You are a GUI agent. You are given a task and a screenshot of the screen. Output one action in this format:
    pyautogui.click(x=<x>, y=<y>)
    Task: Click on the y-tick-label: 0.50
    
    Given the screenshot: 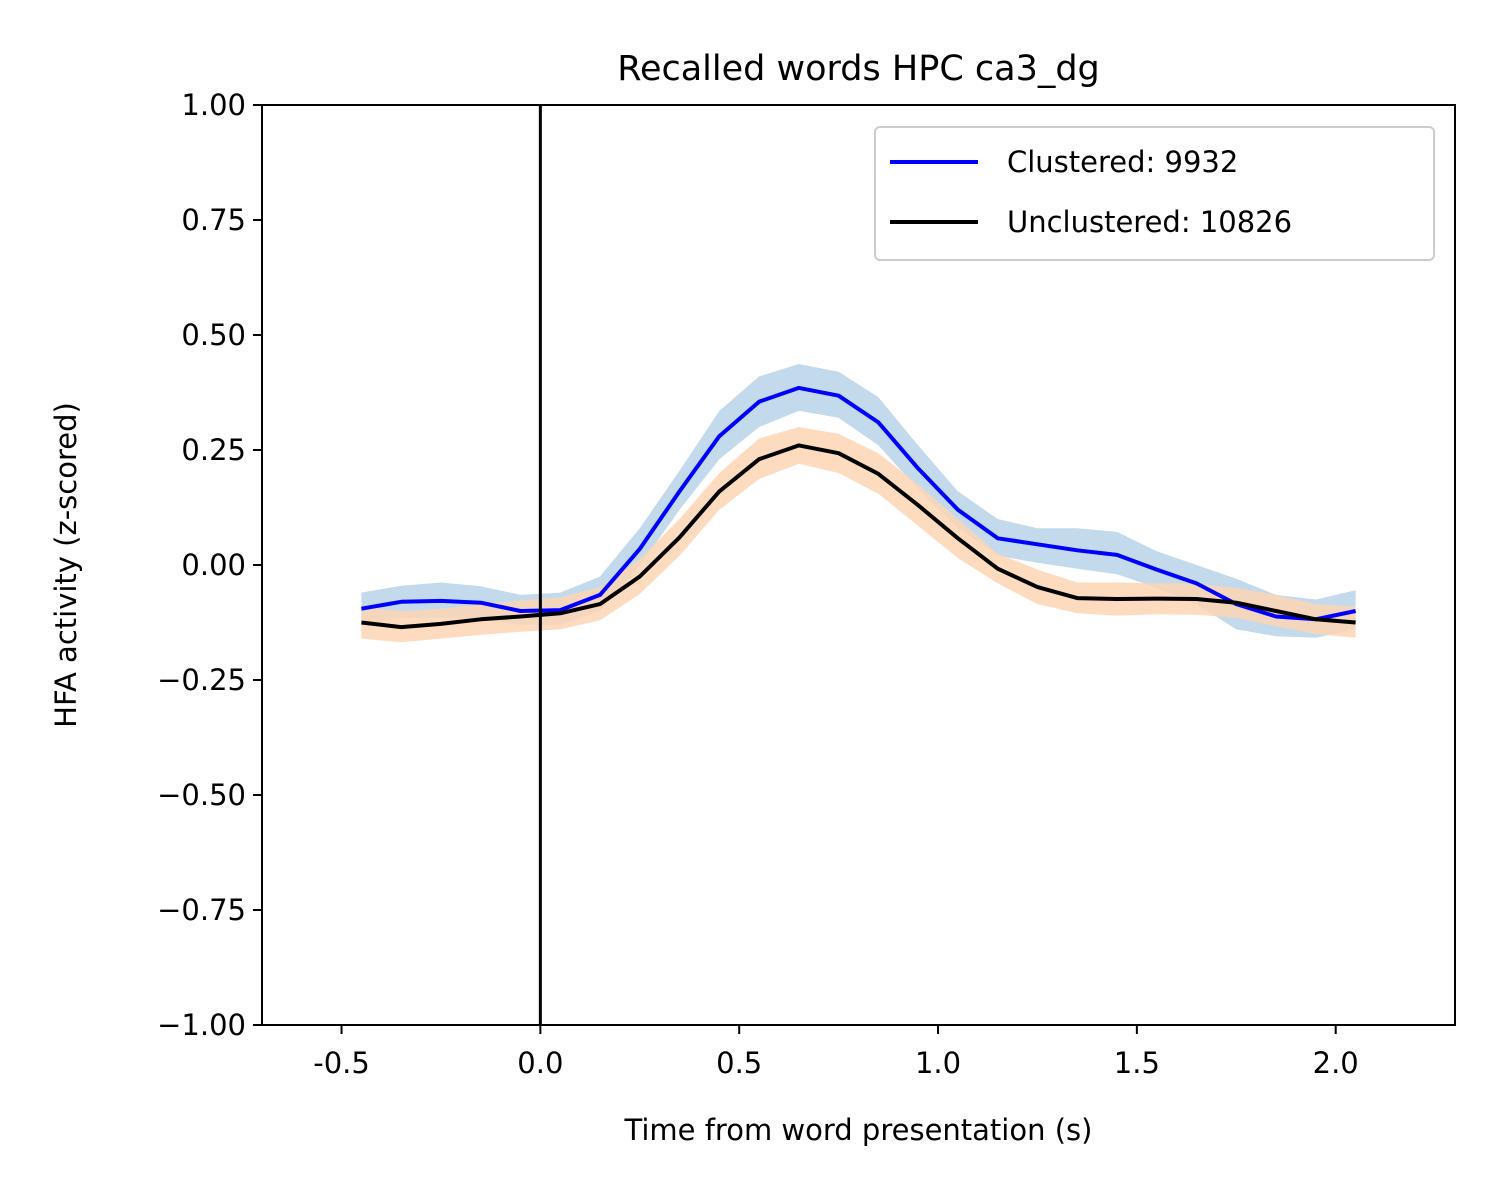 What is the action you would take?
    pyautogui.click(x=213, y=335)
    